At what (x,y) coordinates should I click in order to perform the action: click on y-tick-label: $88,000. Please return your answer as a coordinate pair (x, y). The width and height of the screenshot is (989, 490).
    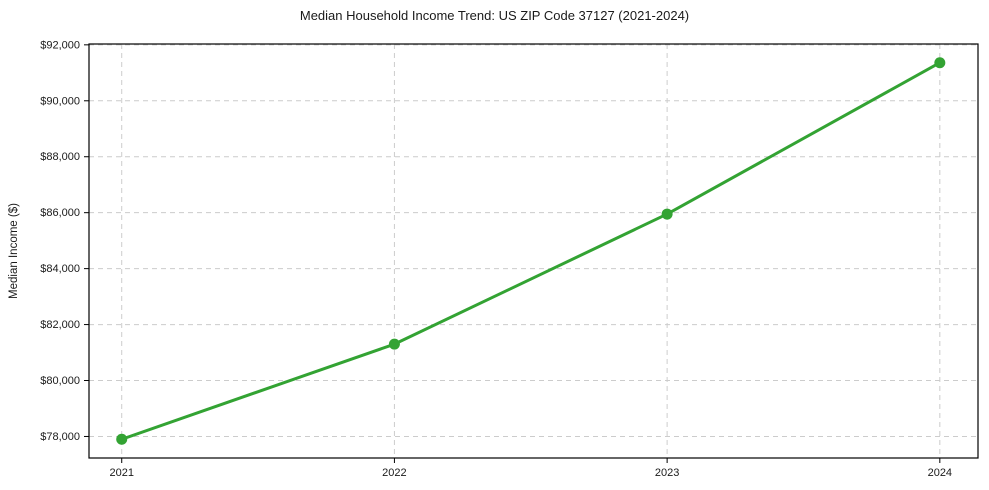
    Looking at the image, I should click on (60, 157).